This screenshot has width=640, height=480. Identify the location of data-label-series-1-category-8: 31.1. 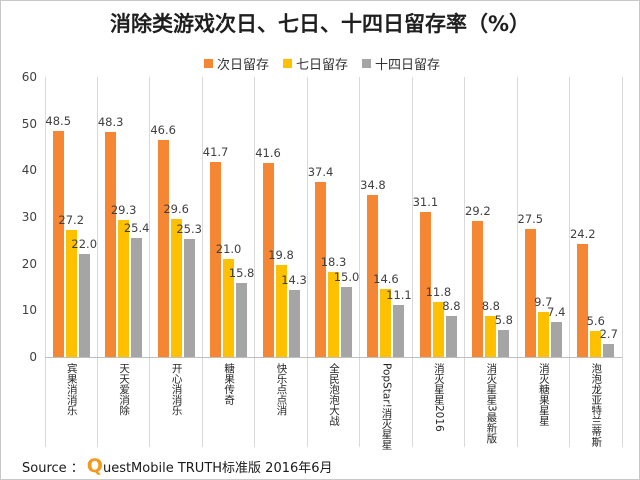
(425, 201).